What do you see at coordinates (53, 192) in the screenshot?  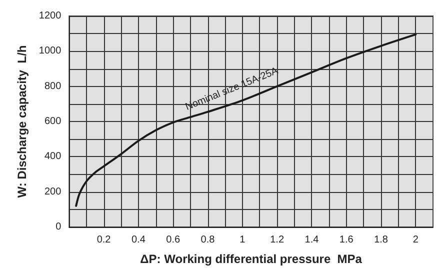 I see `y-tick-label: 200` at bounding box center [53, 192].